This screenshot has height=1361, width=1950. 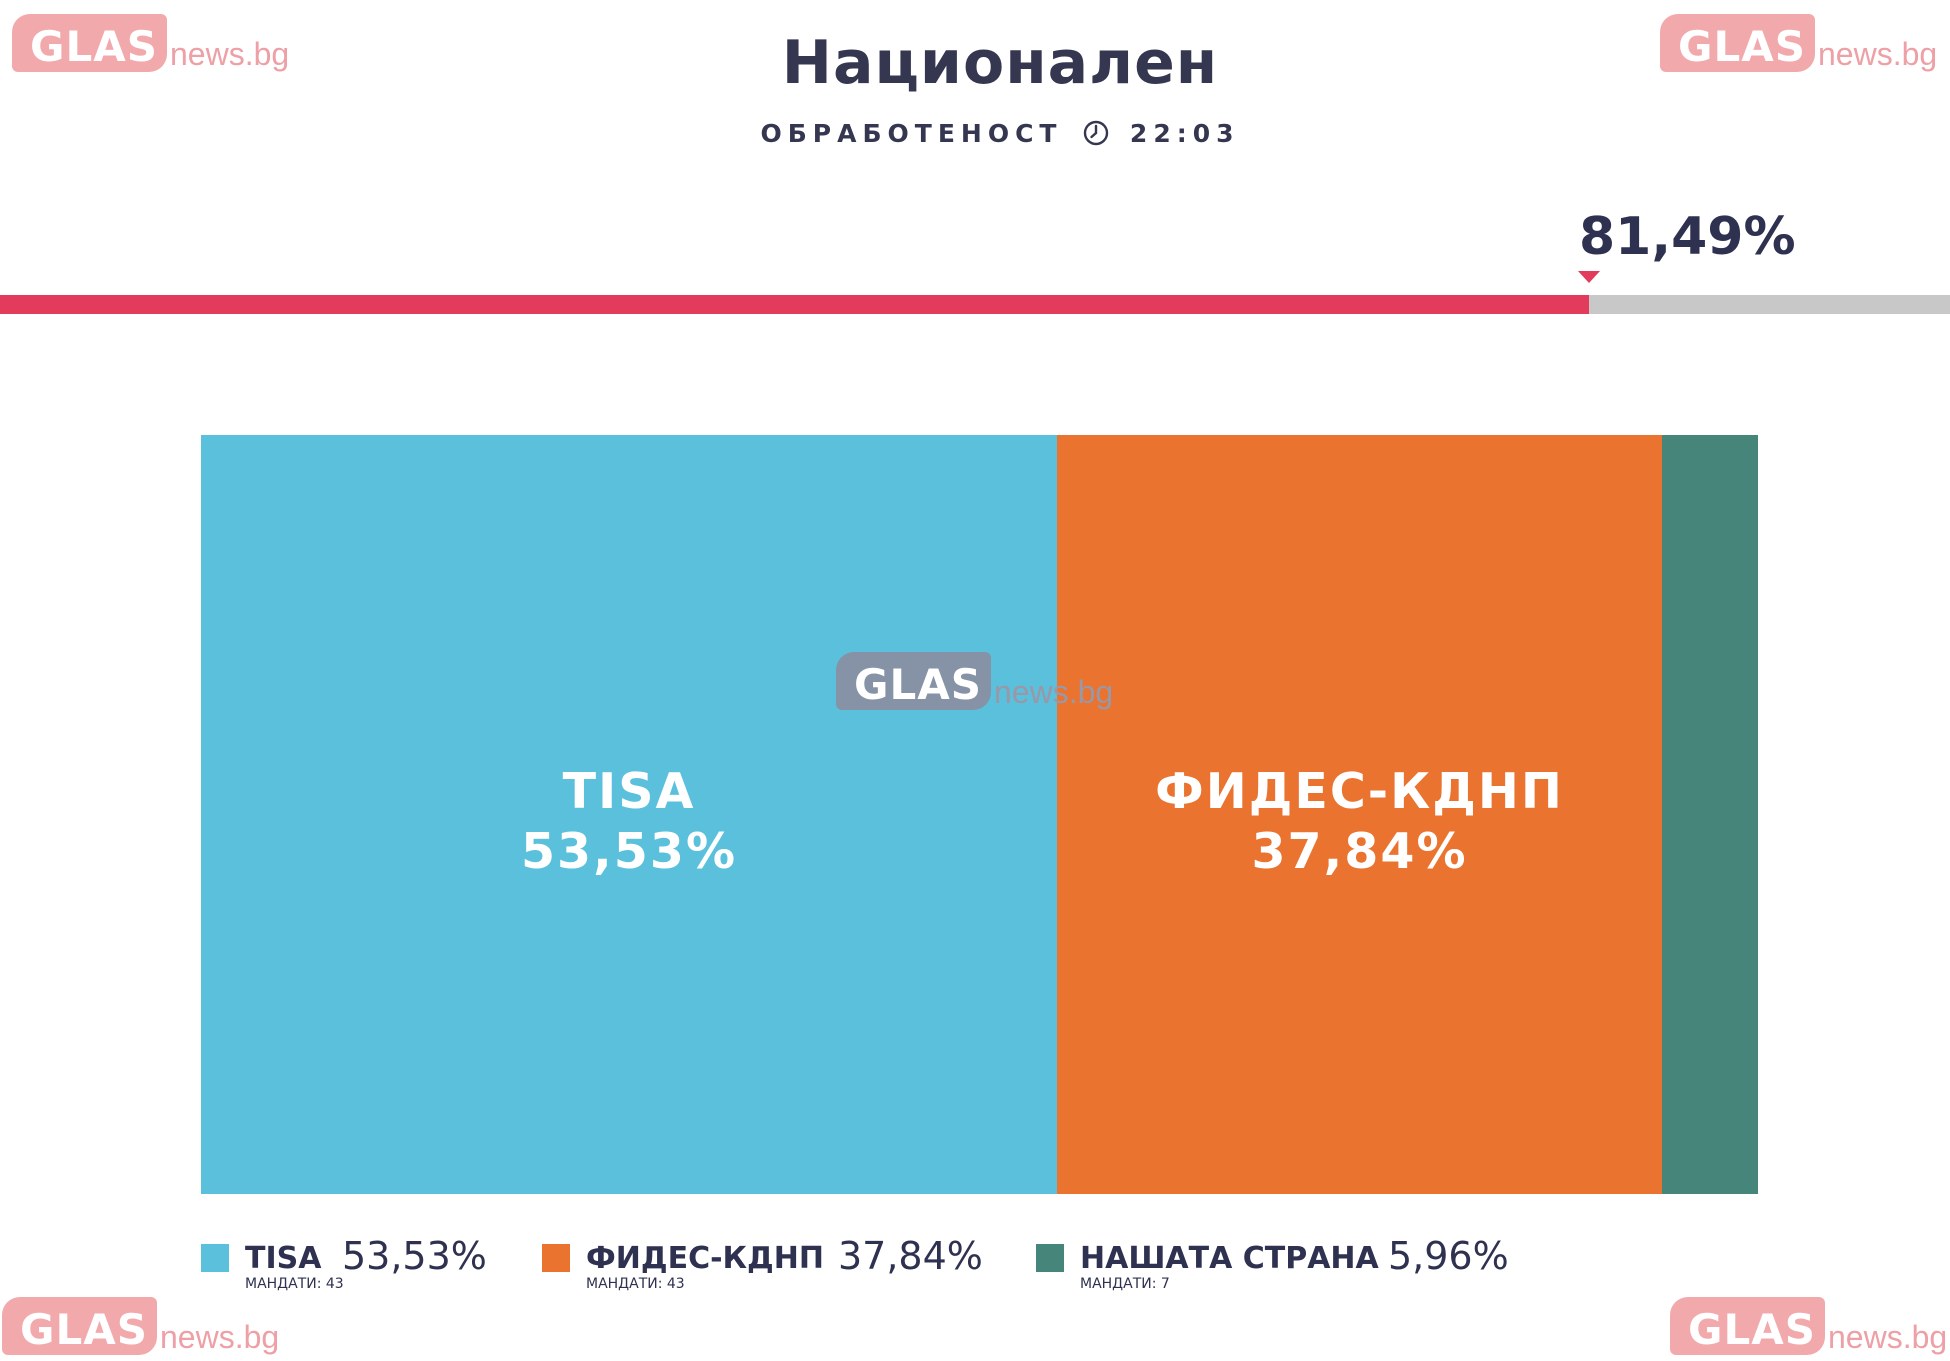 What do you see at coordinates (1000, 63) in the screenshot?
I see `page-title: Национален` at bounding box center [1000, 63].